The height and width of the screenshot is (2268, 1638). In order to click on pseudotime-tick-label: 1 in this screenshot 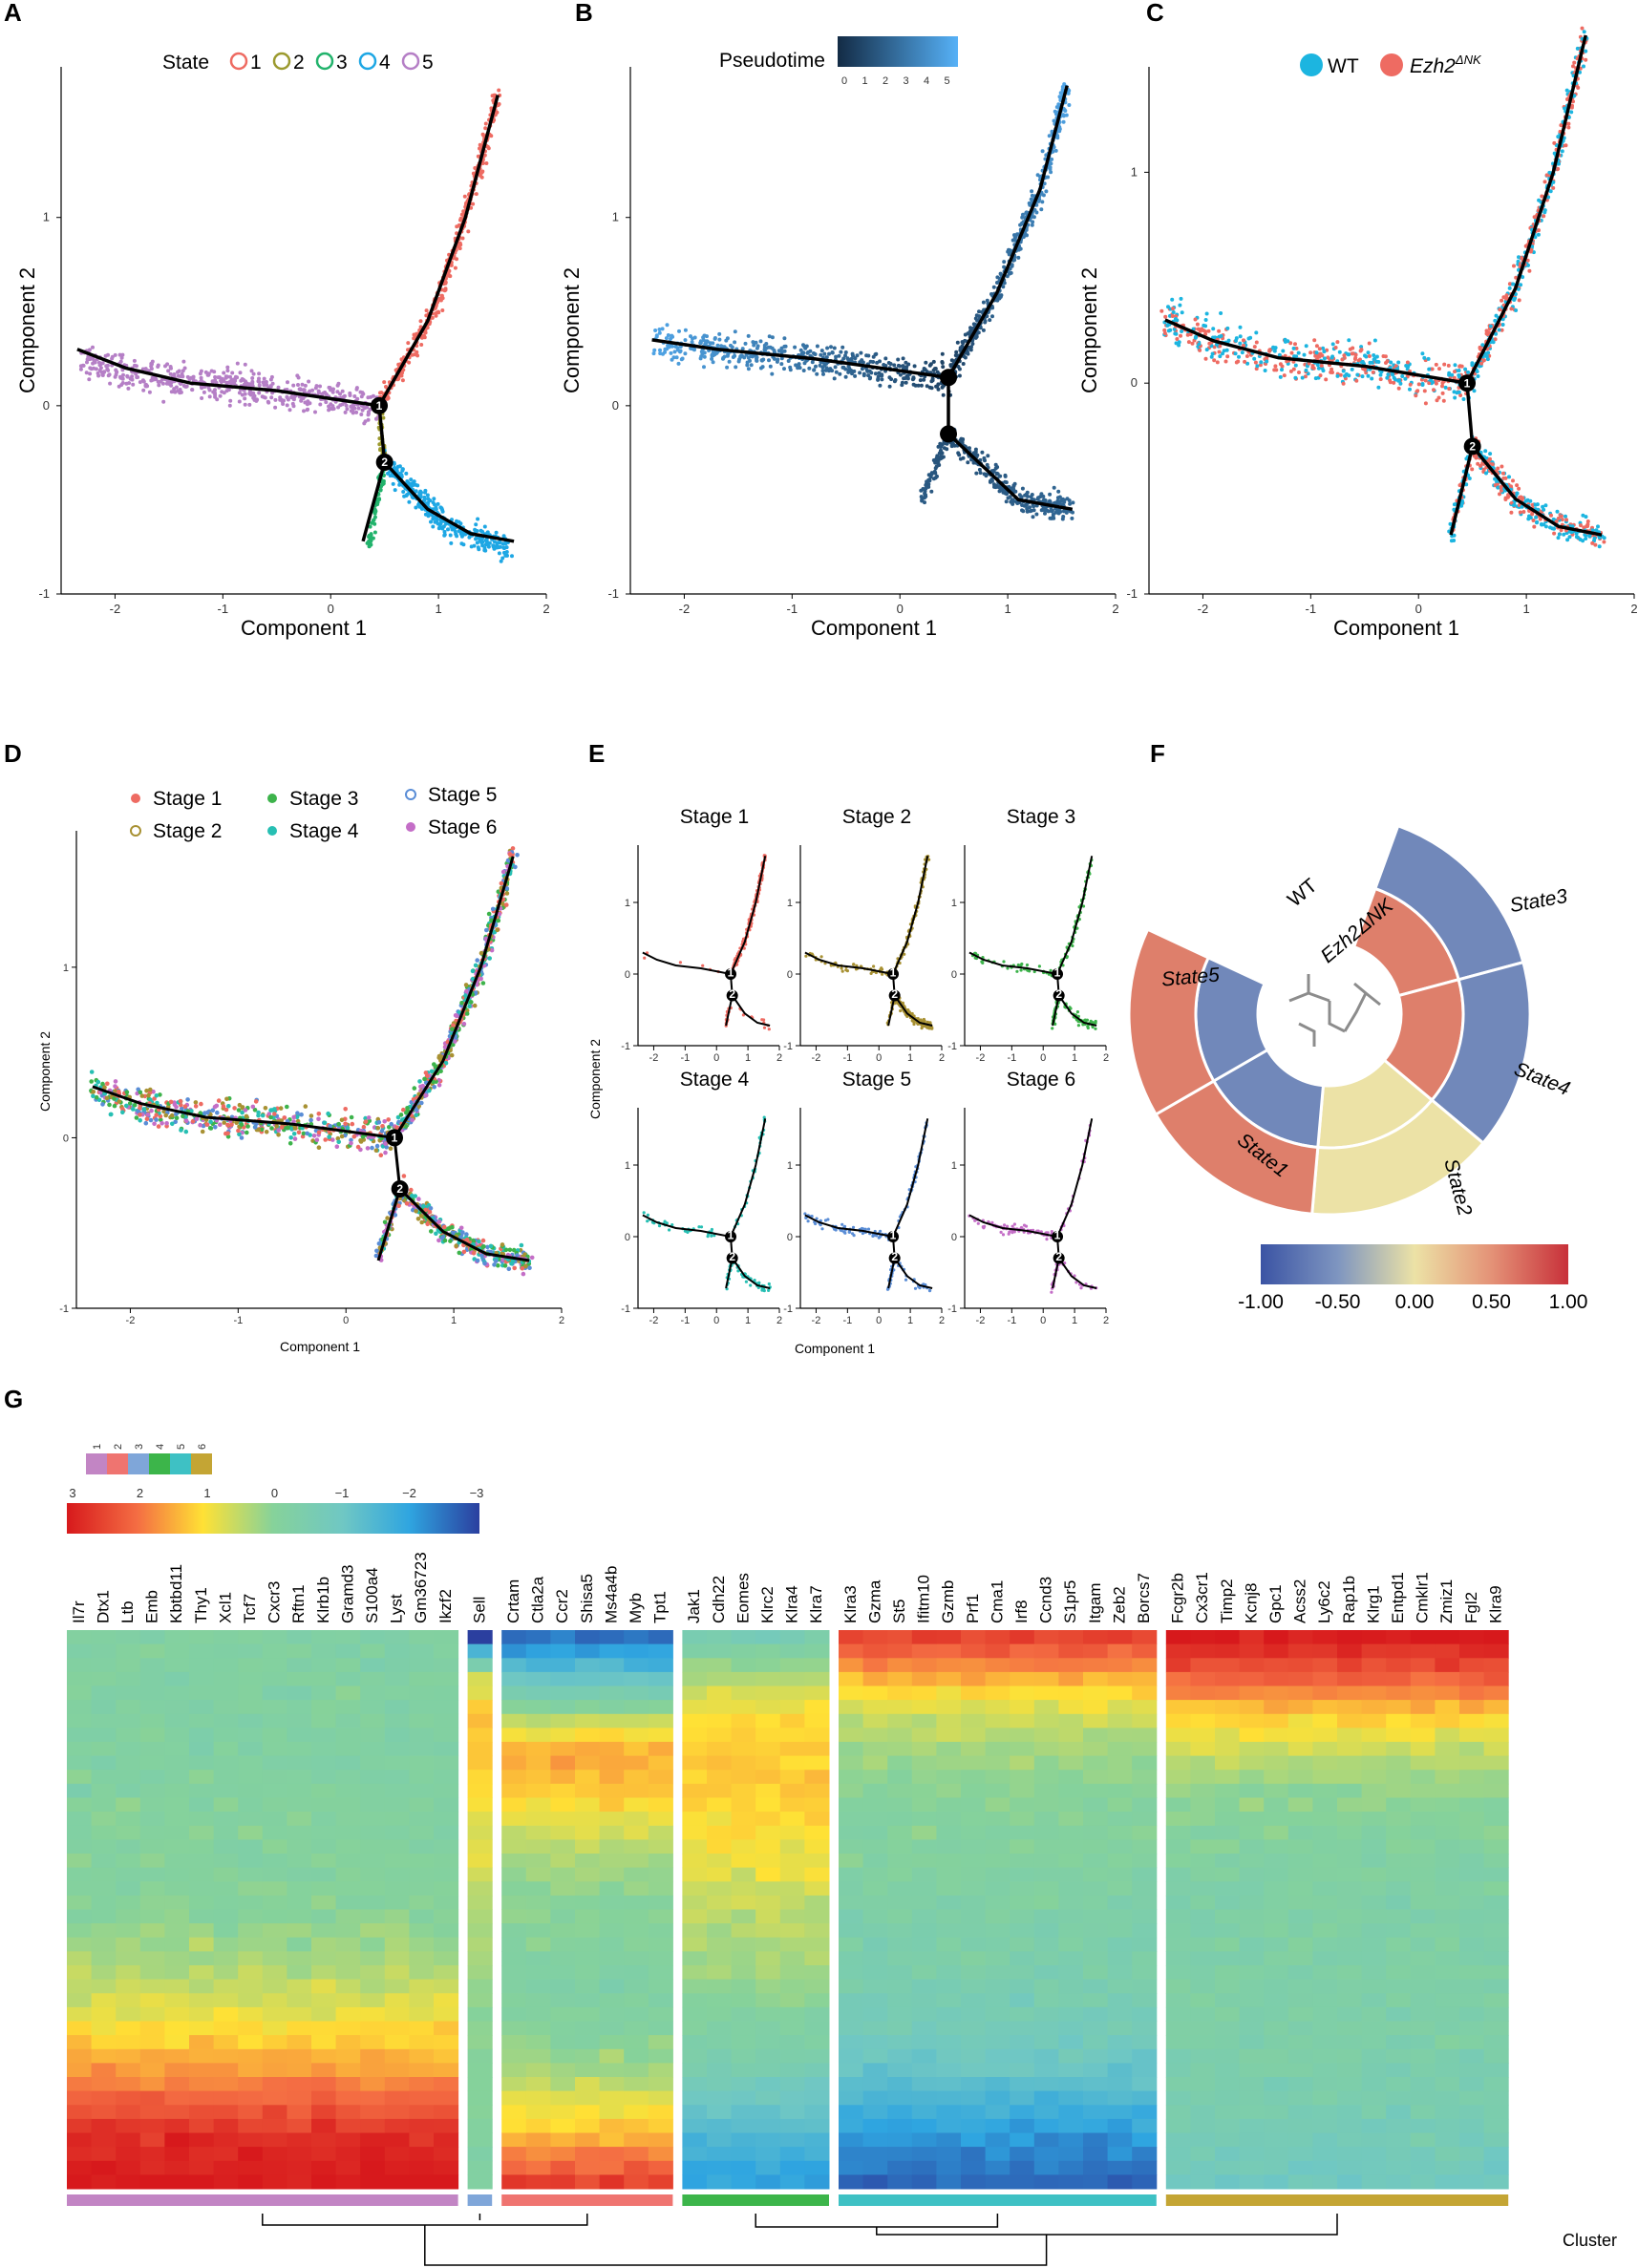, I will do `click(864, 81)`.